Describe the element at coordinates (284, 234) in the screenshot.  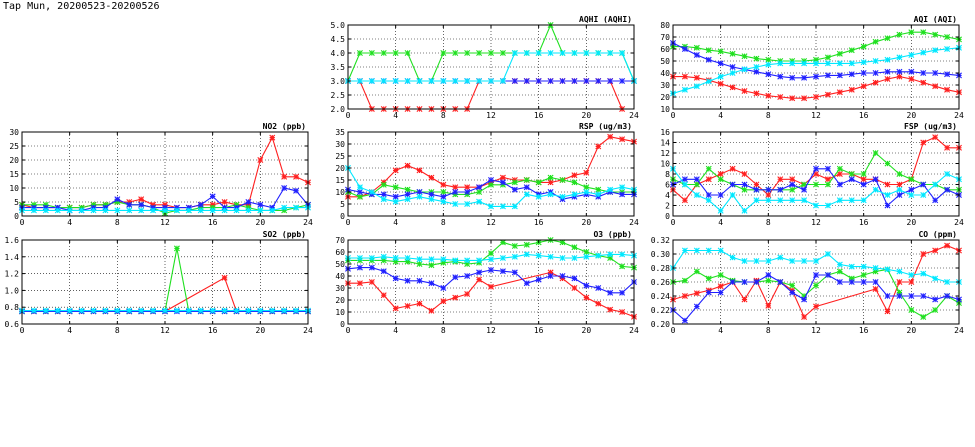
I see `chart-title: SO2 (ppb)` at that location.